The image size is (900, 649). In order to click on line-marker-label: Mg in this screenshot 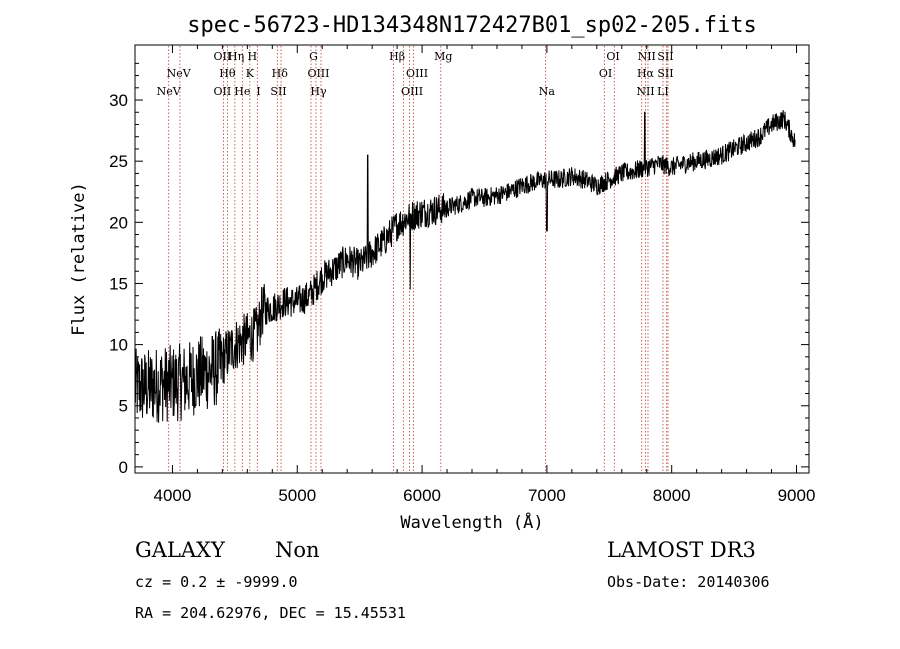, I will do `click(443, 56)`.